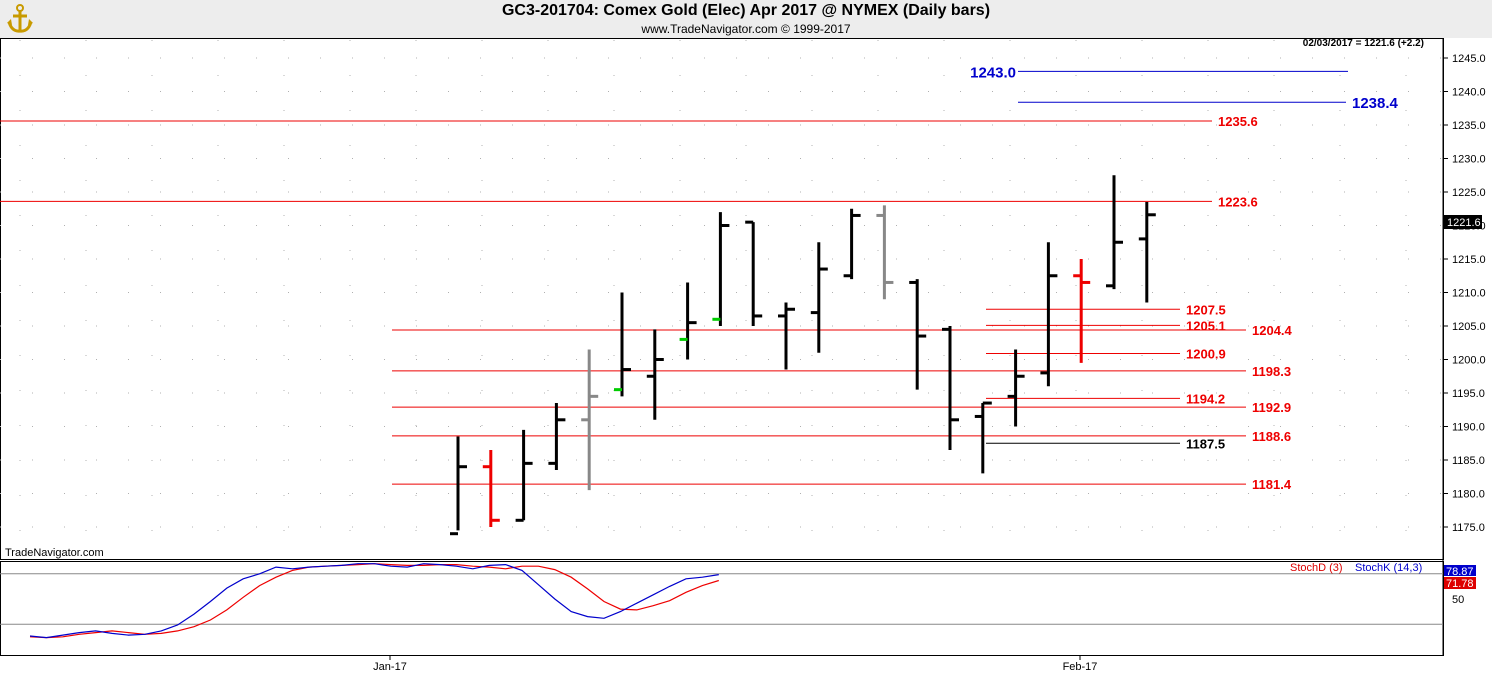 The width and height of the screenshot is (1492, 677). What do you see at coordinates (1206, 325) in the screenshot?
I see `level-label: 1205.1` at bounding box center [1206, 325].